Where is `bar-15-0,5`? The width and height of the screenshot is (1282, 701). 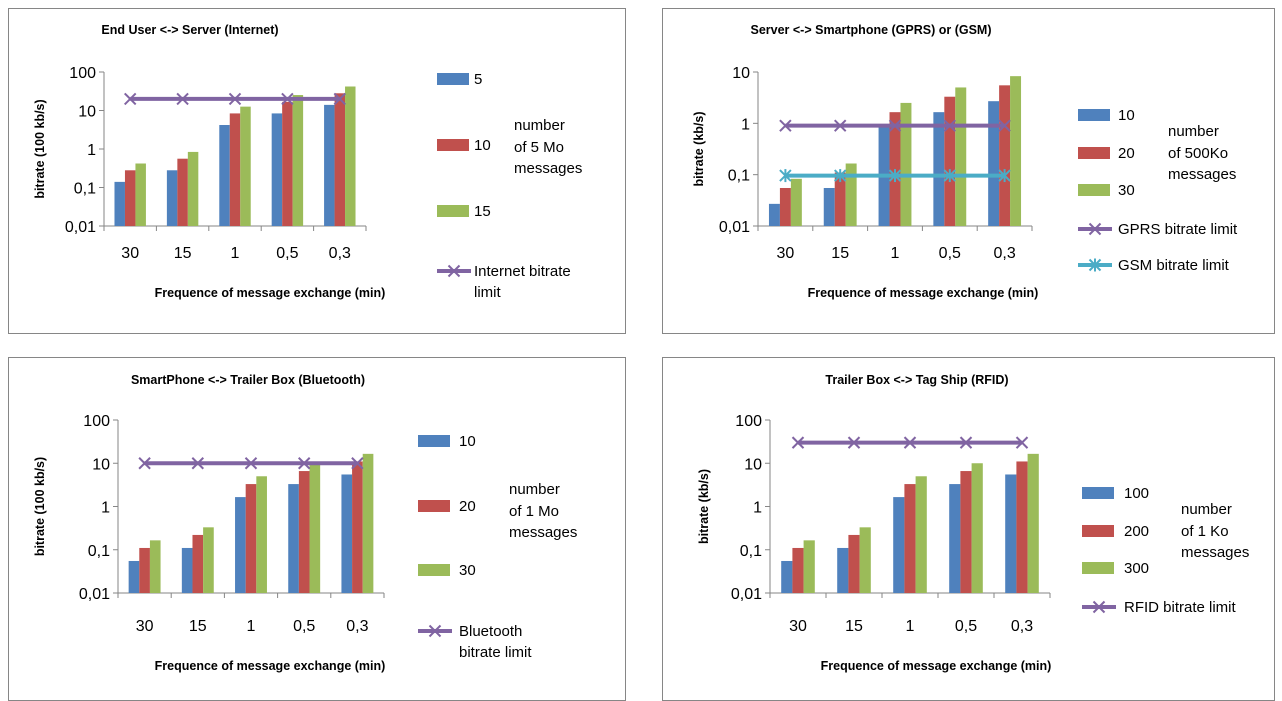 bar-15-0,5 is located at coordinates (298, 160).